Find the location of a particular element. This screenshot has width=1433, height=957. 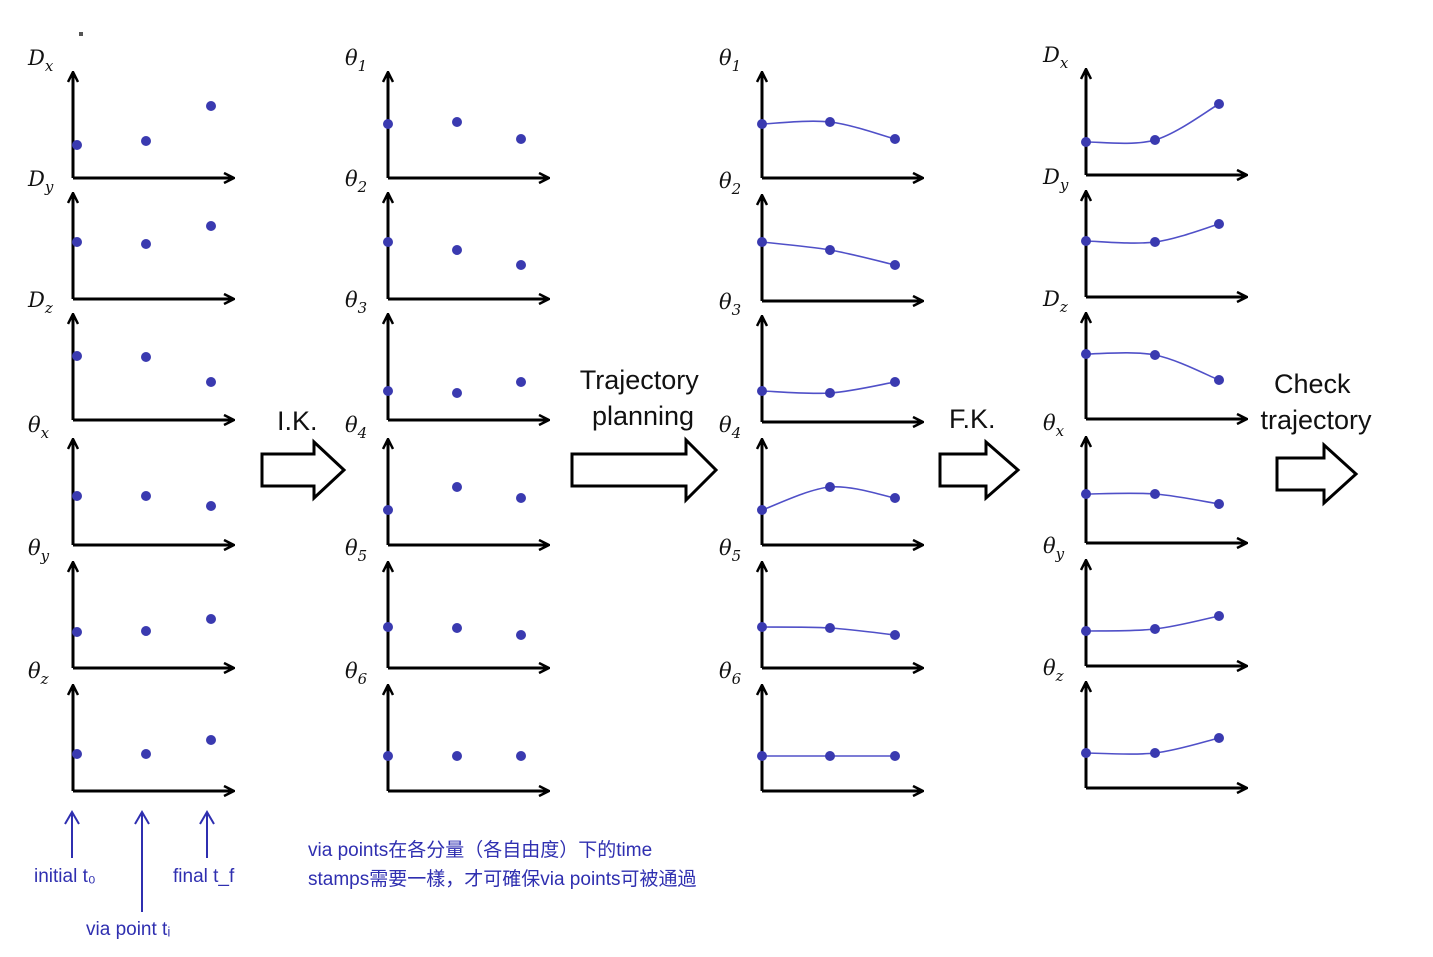

cartesian-points-plot: Dy is located at coordinates (130, 233).